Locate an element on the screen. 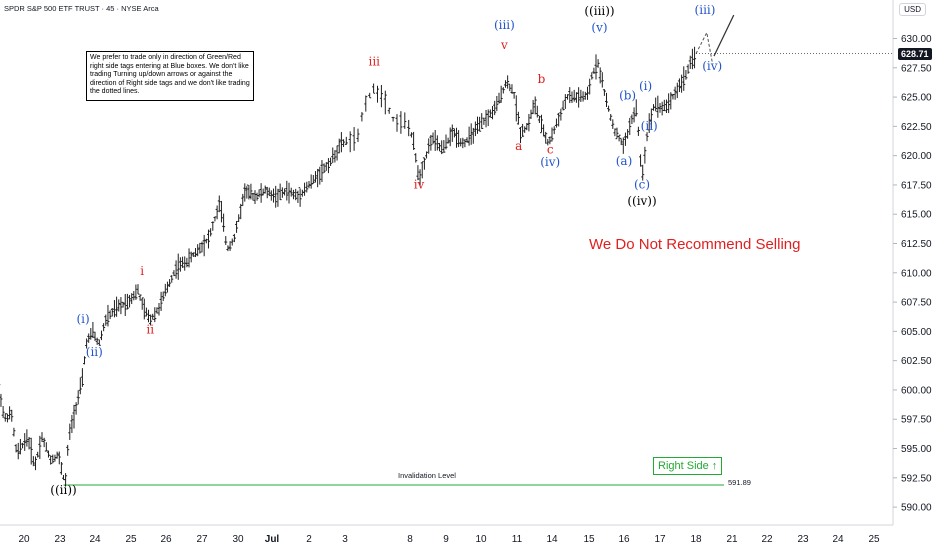  wave-label: (a) is located at coordinates (624, 161).